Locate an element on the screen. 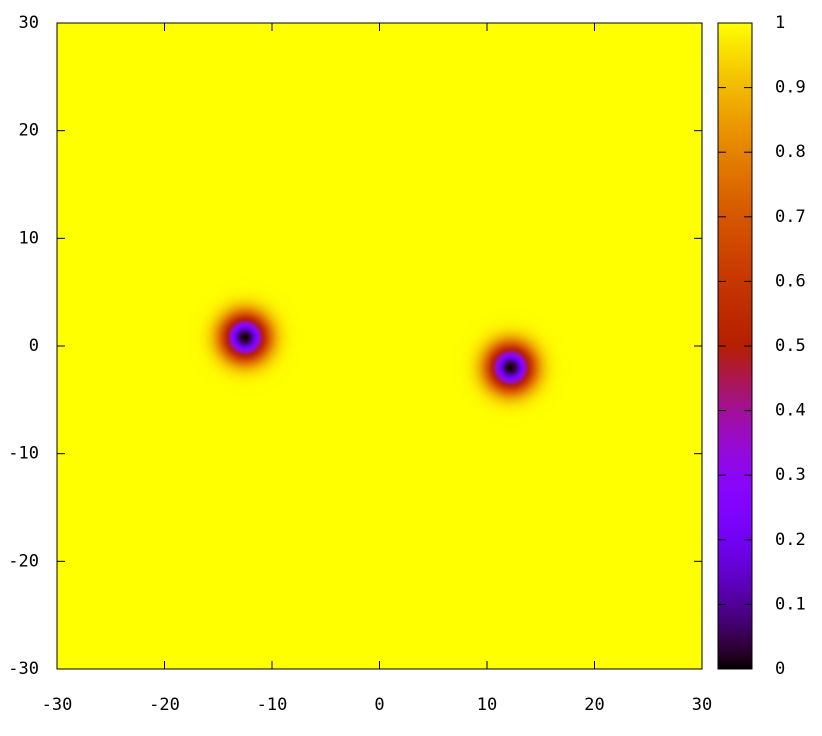  x-tick-label: 0 is located at coordinates (379, 705).